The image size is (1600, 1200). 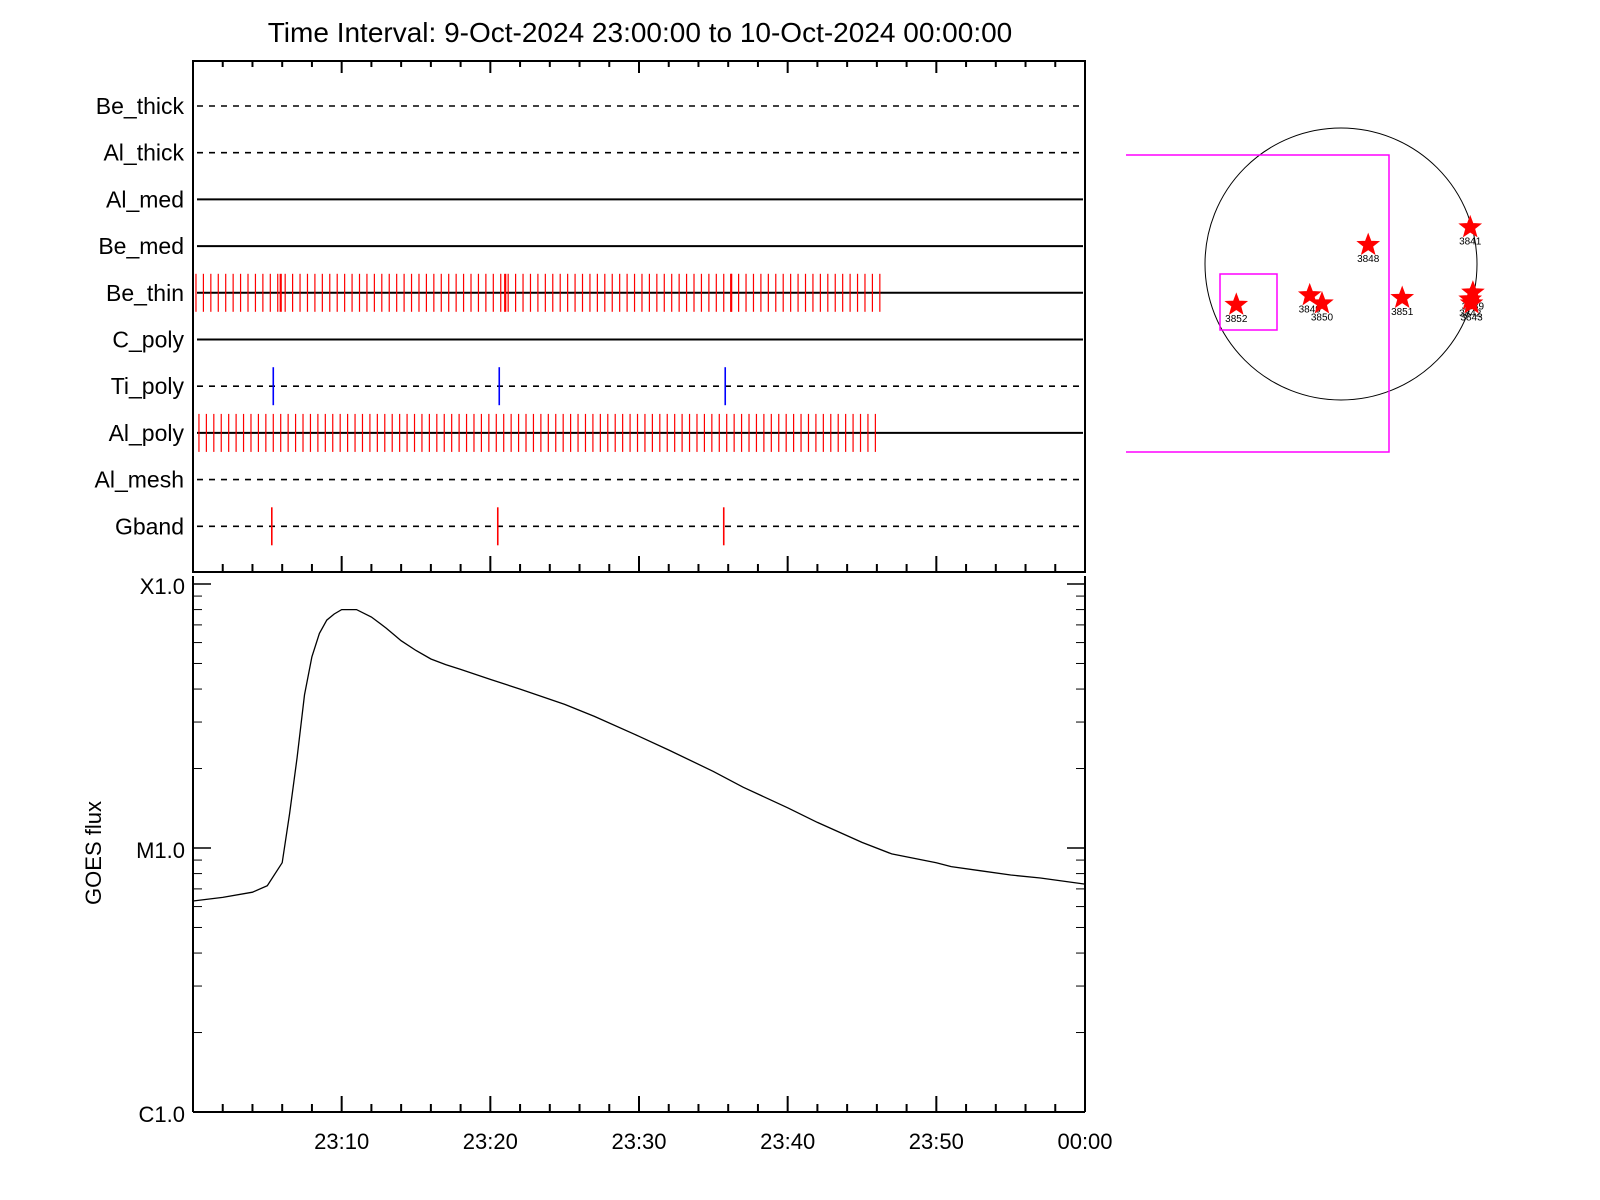 What do you see at coordinates (936, 1141) in the screenshot?
I see `x-tick-label: 23:50` at bounding box center [936, 1141].